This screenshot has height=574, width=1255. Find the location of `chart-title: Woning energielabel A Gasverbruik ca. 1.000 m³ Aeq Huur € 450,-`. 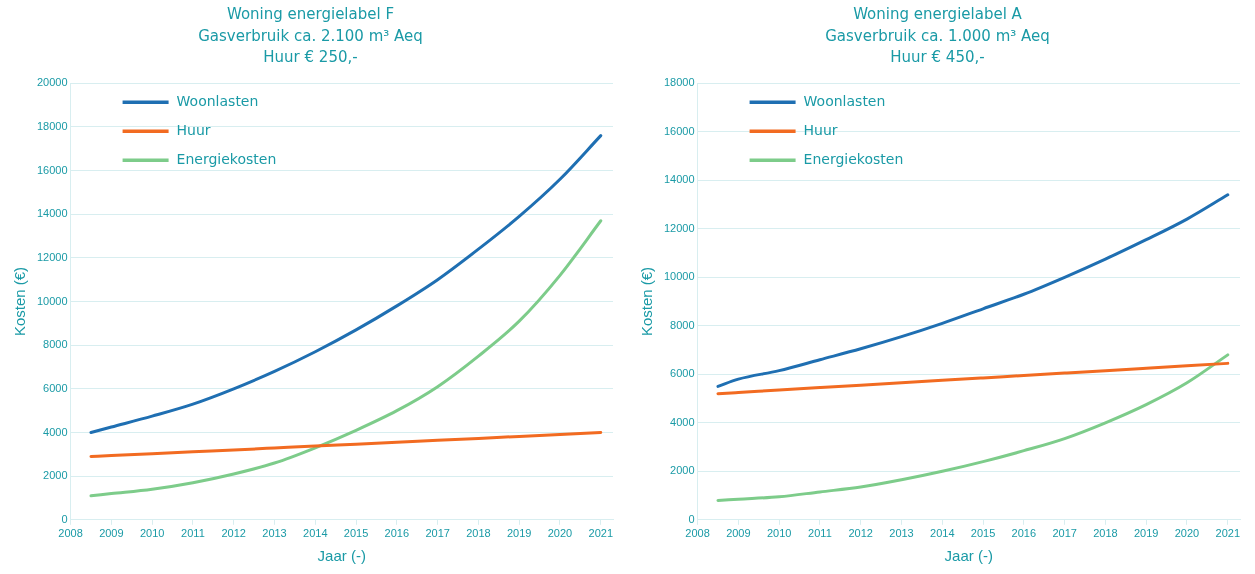

chart-title: Woning energielabel A Gasverbruik ca. 1.000 m³ Aeq Huur € 450,- is located at coordinates (937, 35).